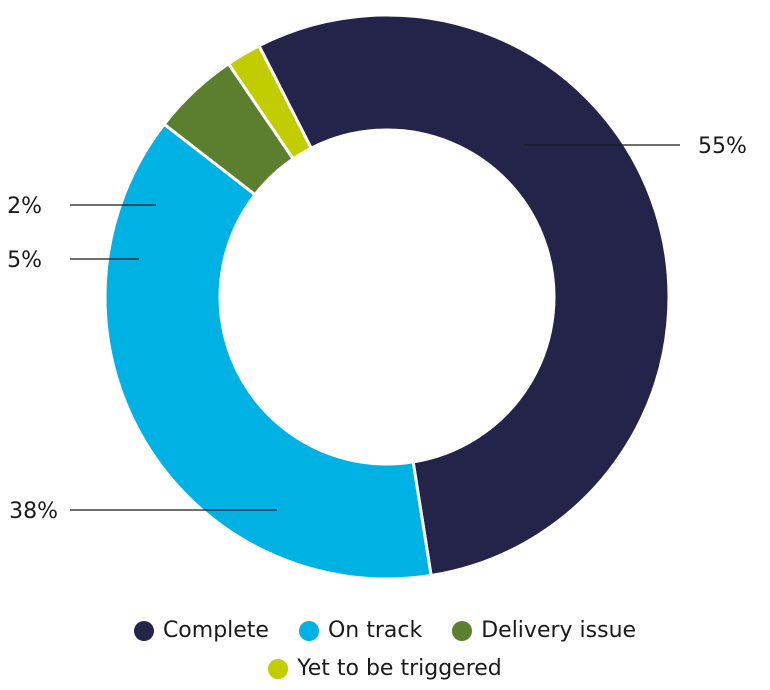  Describe the element at coordinates (24, 260) in the screenshot. I see `data-label-delivery-issue: 5%` at that location.